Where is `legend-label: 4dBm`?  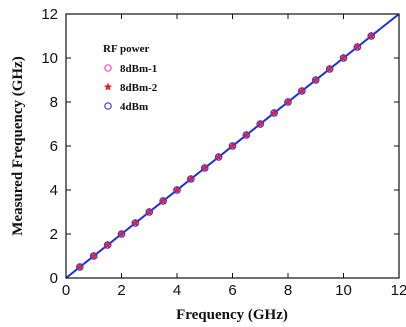
legend-label: 4dBm is located at coordinates (134, 107).